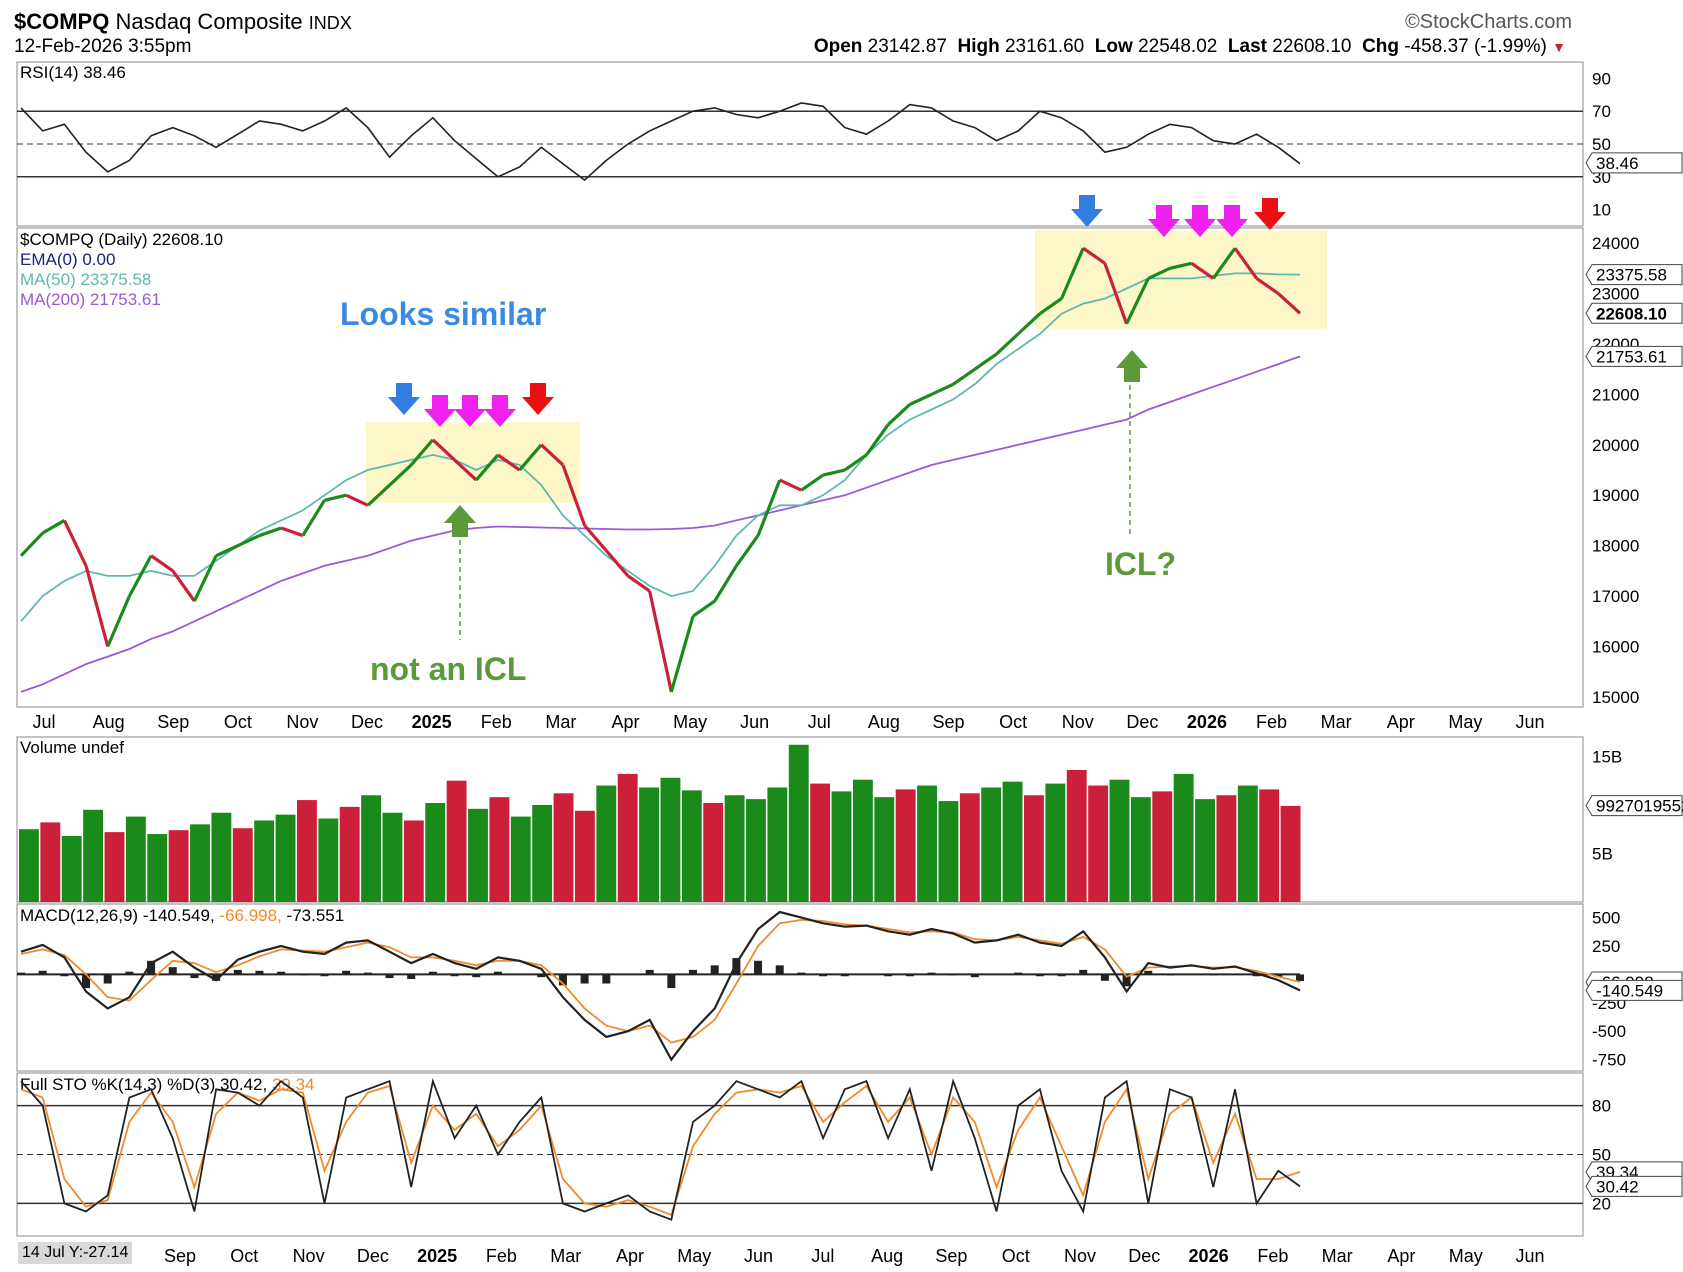  Describe the element at coordinates (1634, 275) in the screenshot. I see `ma50-current-tag-box` at that location.